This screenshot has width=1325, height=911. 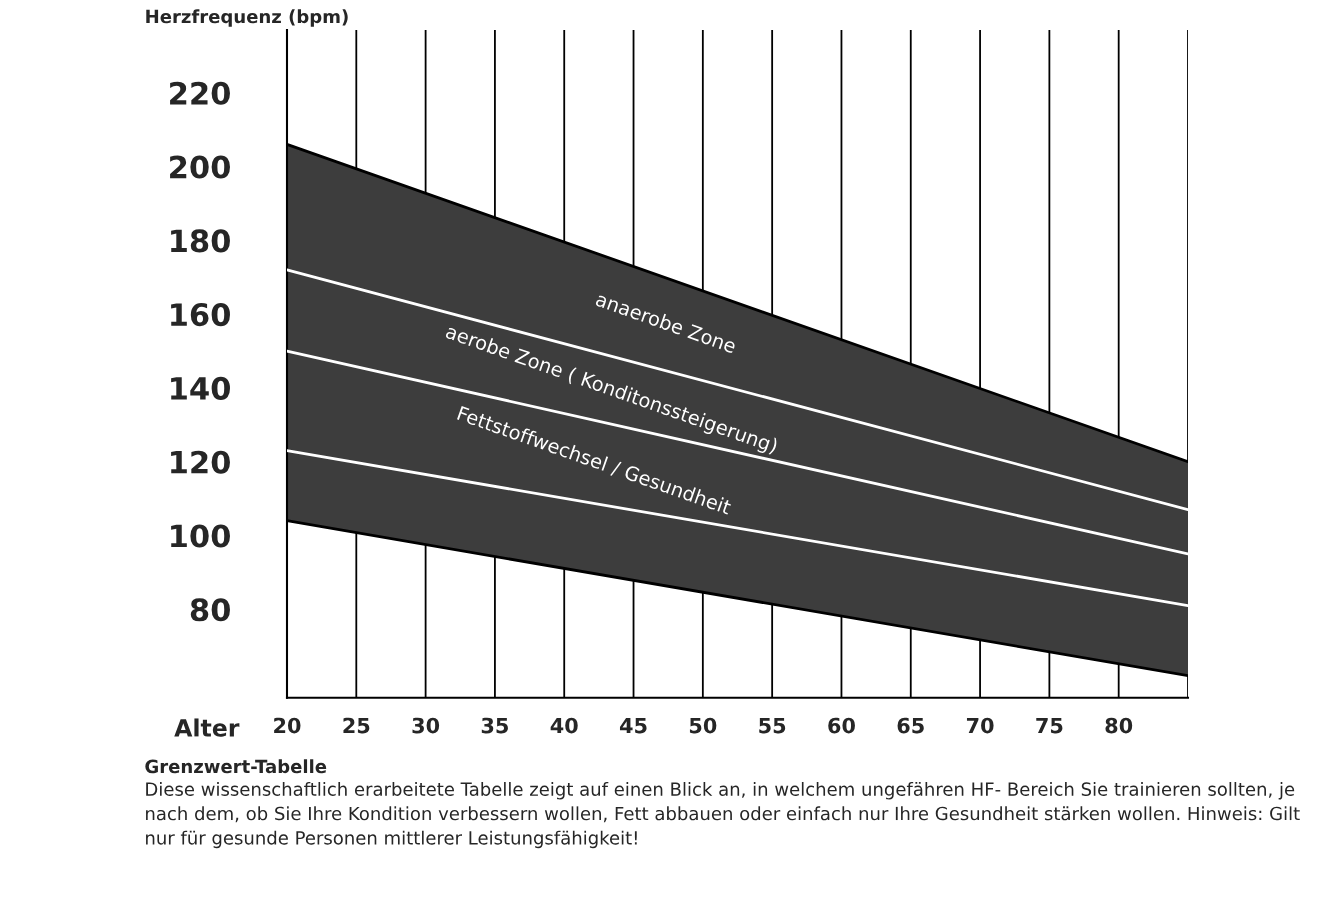 I want to click on x-tick-label: 55, so click(x=772, y=725).